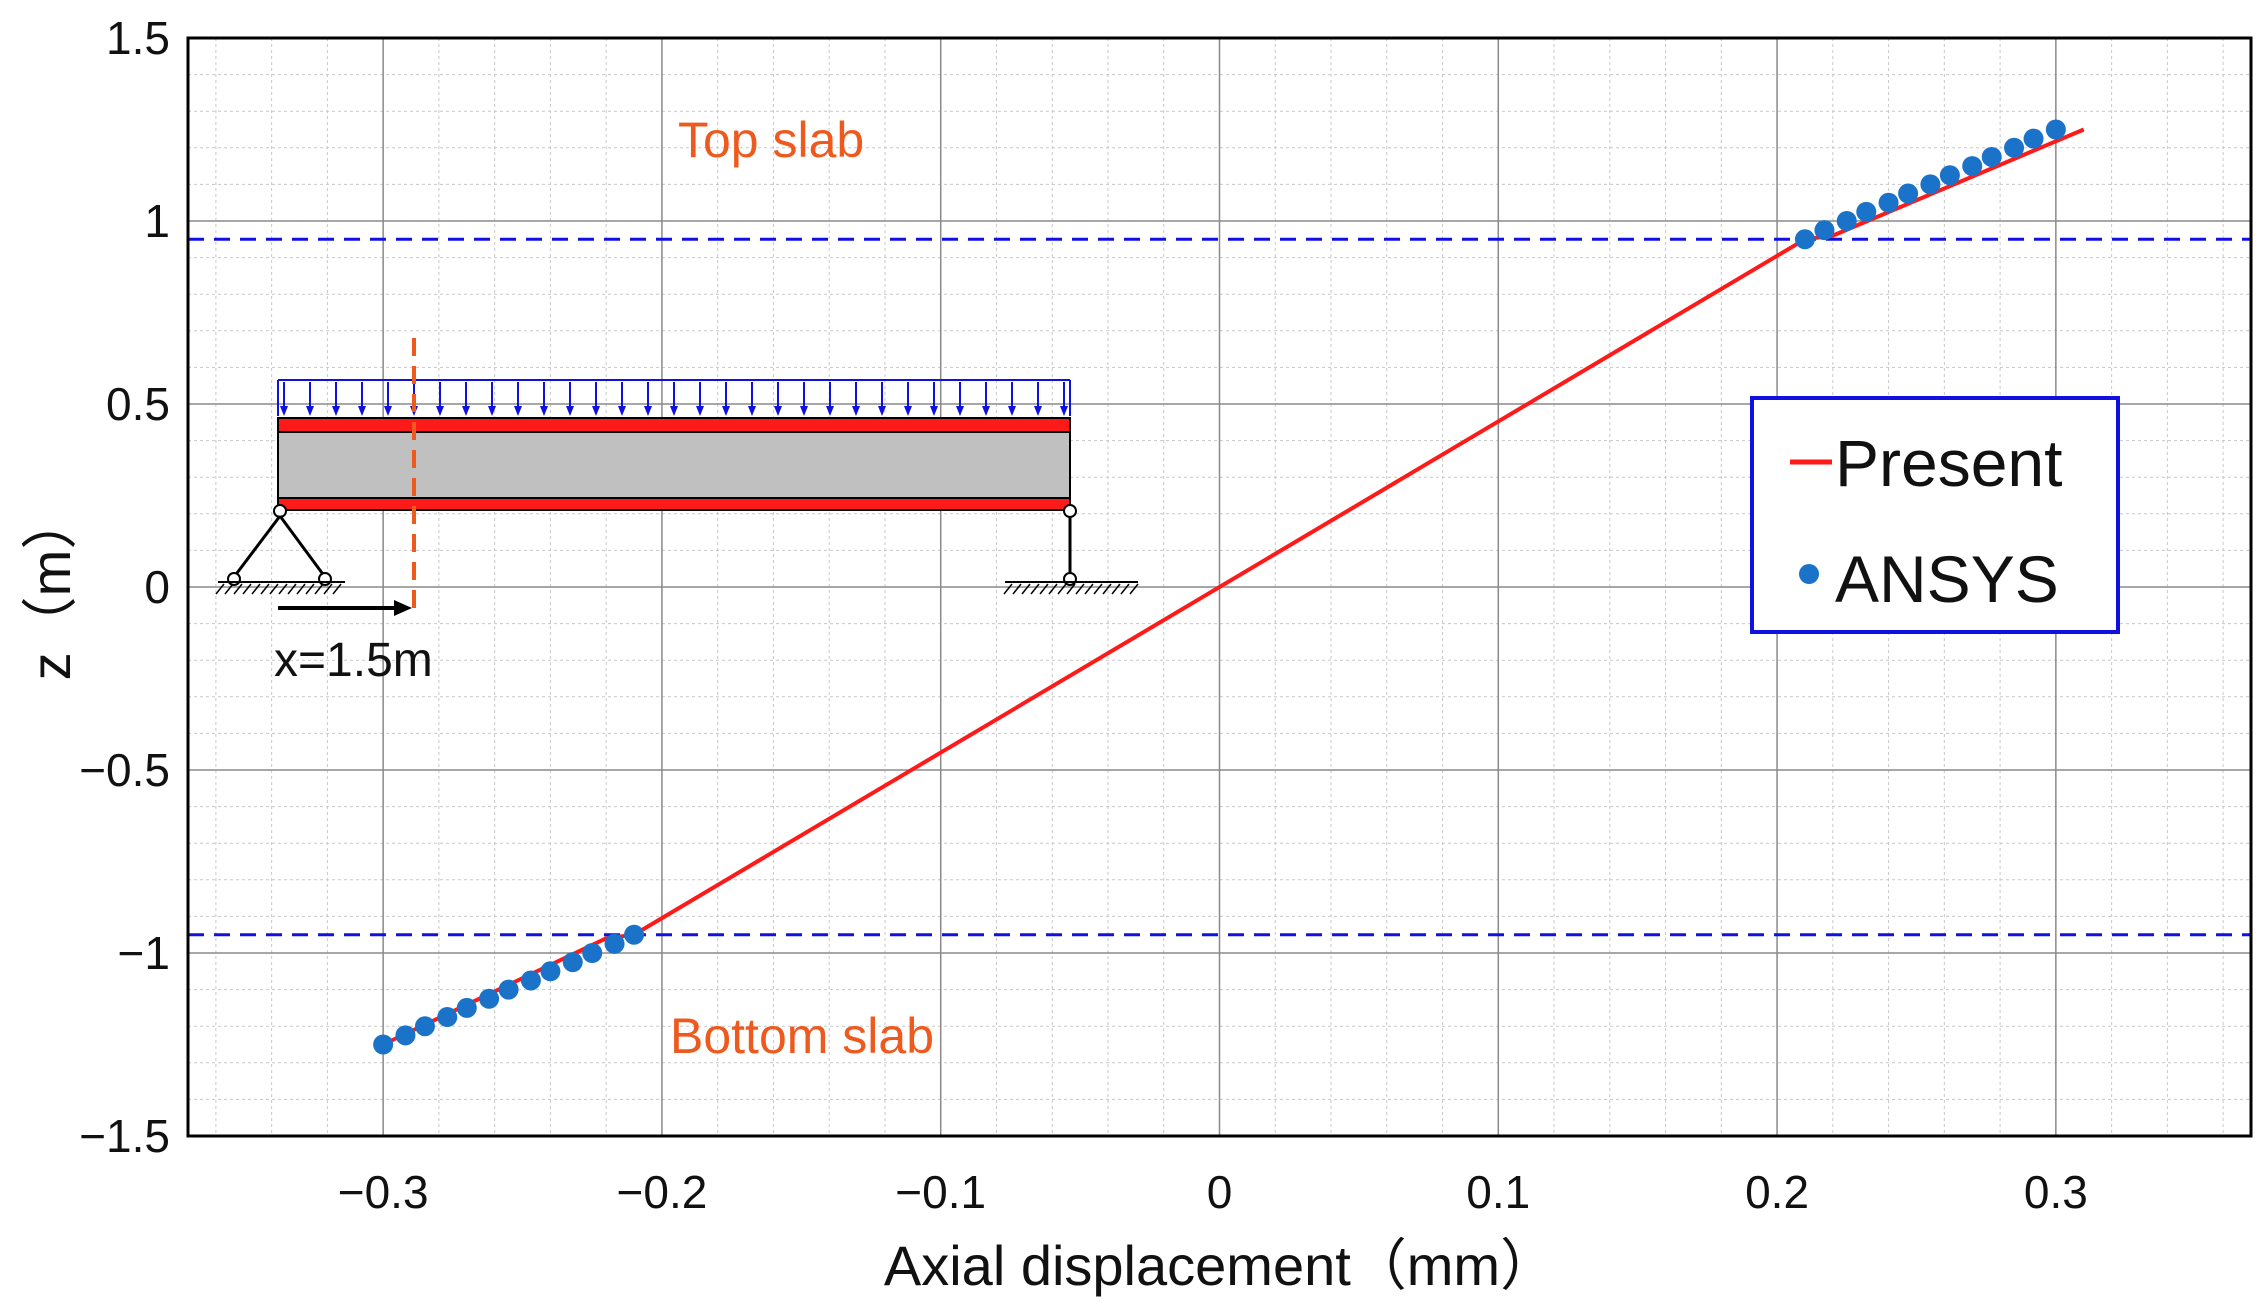 The width and height of the screenshot is (2264, 1304). What do you see at coordinates (674, 465) in the screenshot?
I see `beam-core` at bounding box center [674, 465].